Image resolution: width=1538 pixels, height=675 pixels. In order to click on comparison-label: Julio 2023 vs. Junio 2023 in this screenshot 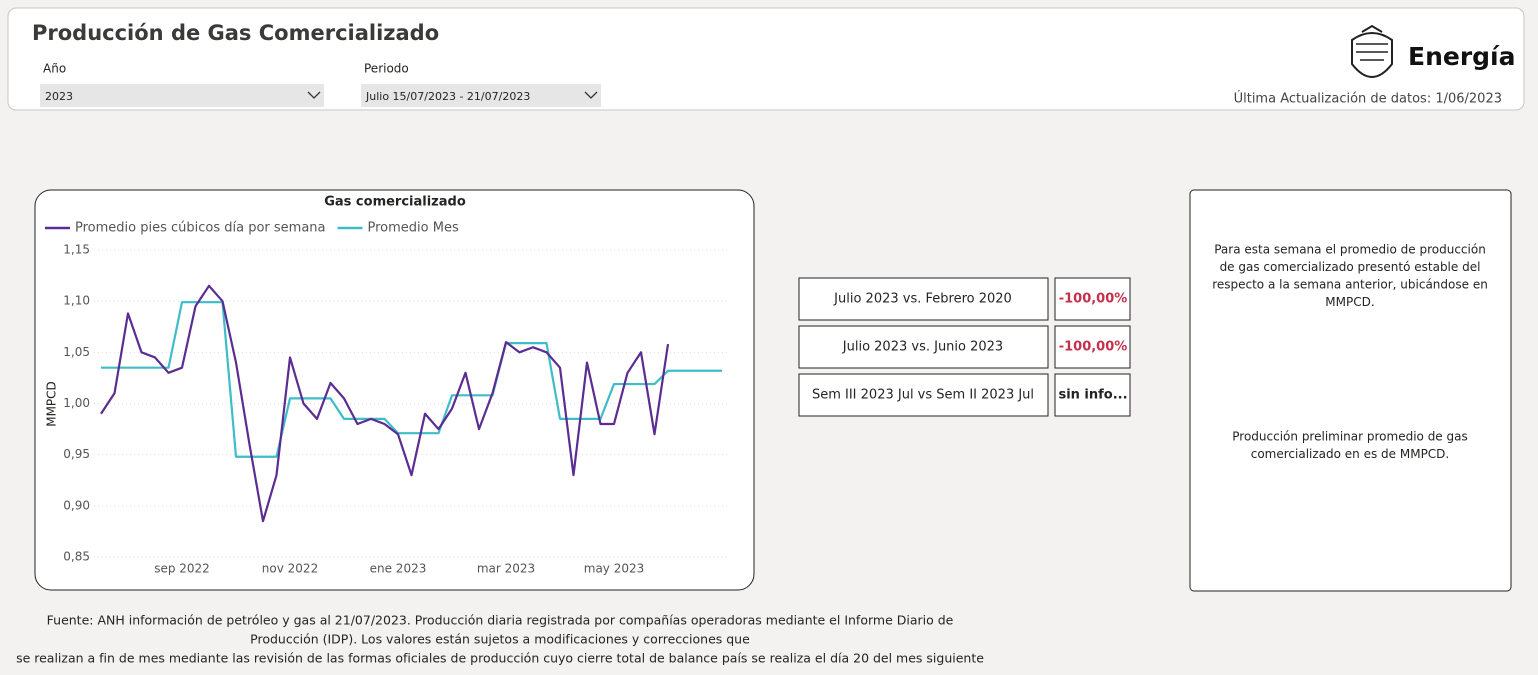, I will do `click(922, 347)`.